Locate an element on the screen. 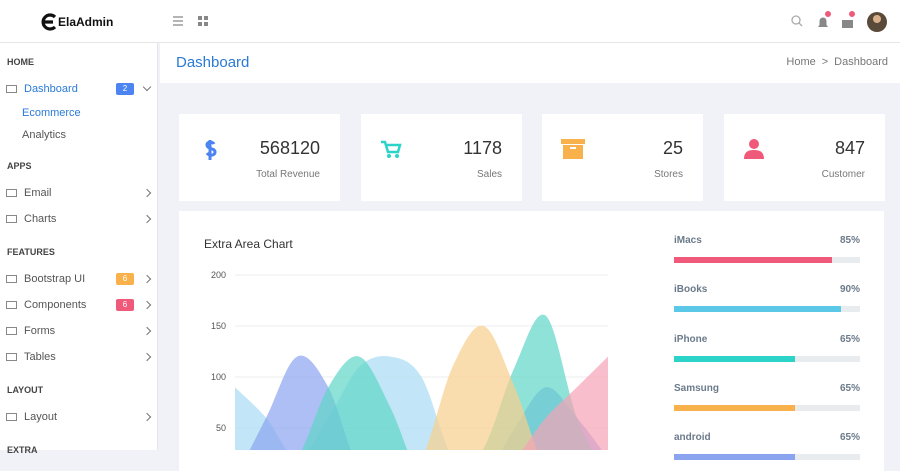 The height and width of the screenshot is (471, 900). section-title: APPS is located at coordinates (19, 166).